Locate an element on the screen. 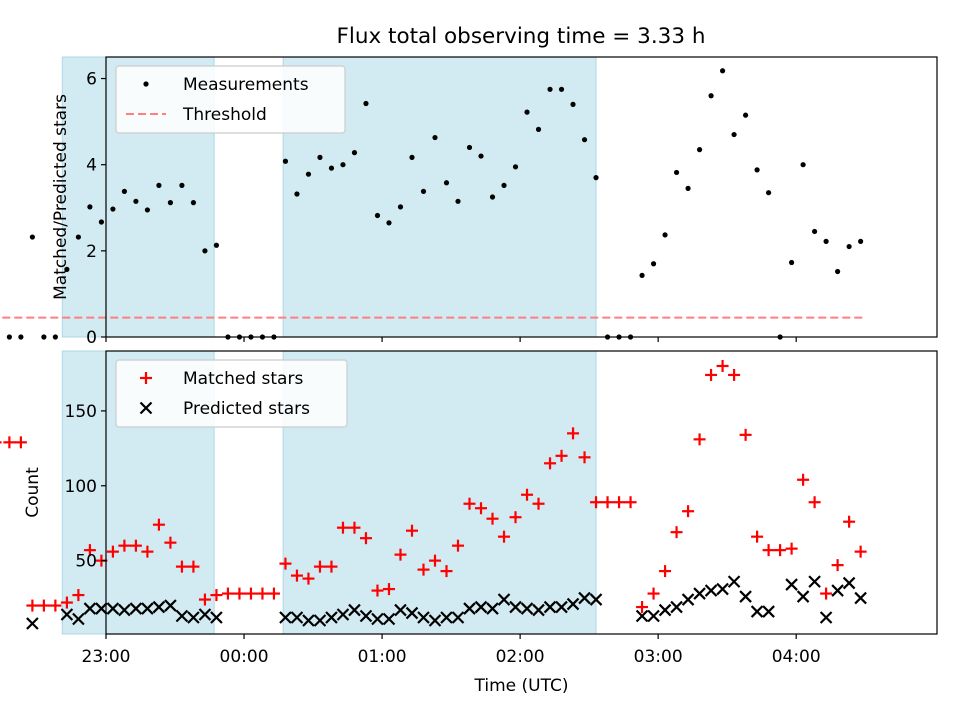 The height and width of the screenshot is (724, 960). legend-marker-measurements is located at coordinates (146, 84).